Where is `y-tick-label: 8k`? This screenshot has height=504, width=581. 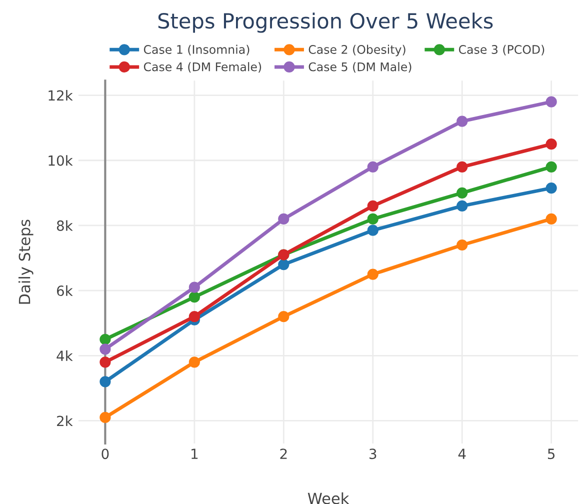 y-tick-label: 8k is located at coordinates (64, 225).